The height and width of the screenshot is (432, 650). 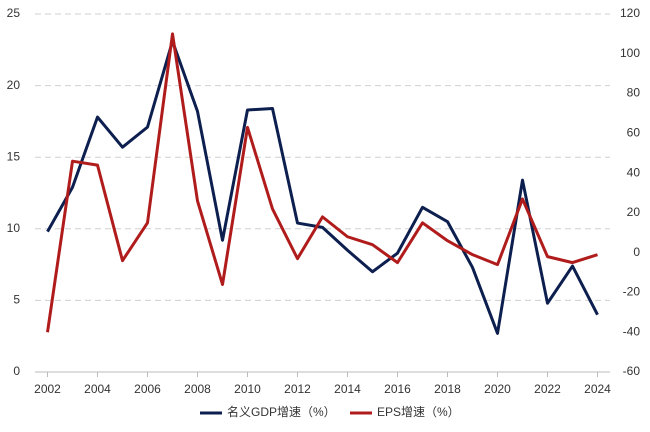 What do you see at coordinates (14, 228) in the screenshot?
I see `y-tick-label: 10` at bounding box center [14, 228].